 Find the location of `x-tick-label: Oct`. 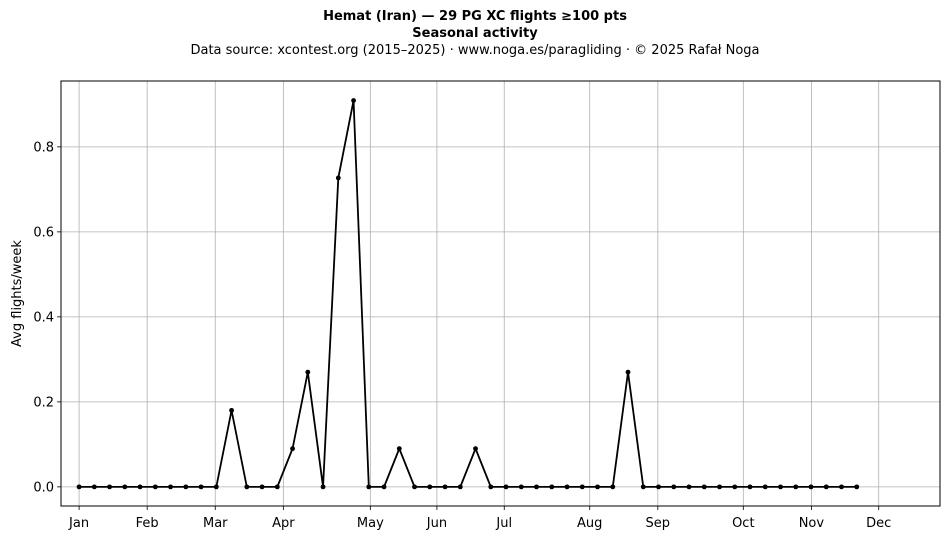

x-tick-label: Oct is located at coordinates (743, 523).